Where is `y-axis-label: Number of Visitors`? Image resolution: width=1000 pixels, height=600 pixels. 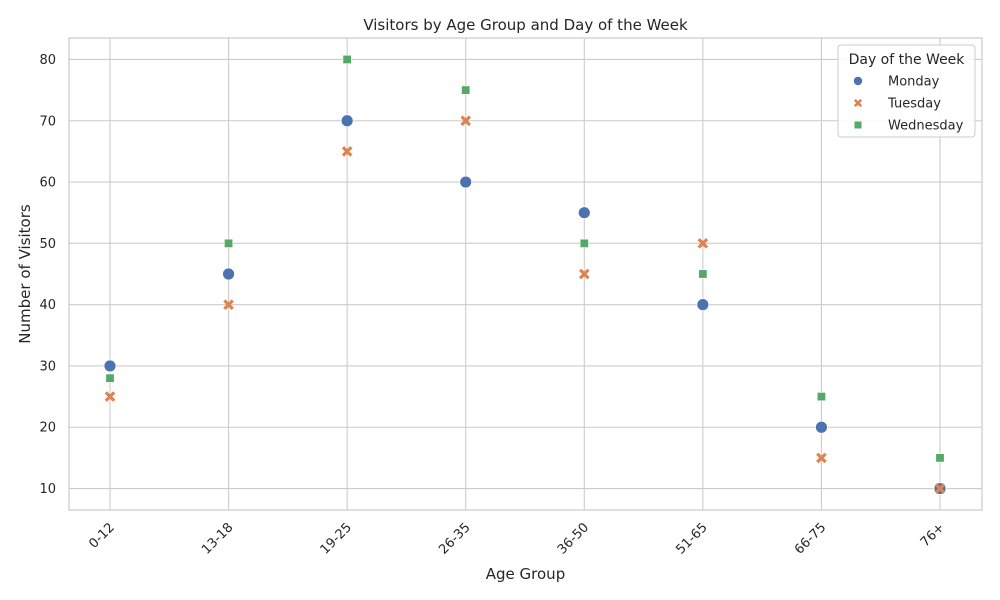 y-axis-label: Number of Visitors is located at coordinates (25, 274).